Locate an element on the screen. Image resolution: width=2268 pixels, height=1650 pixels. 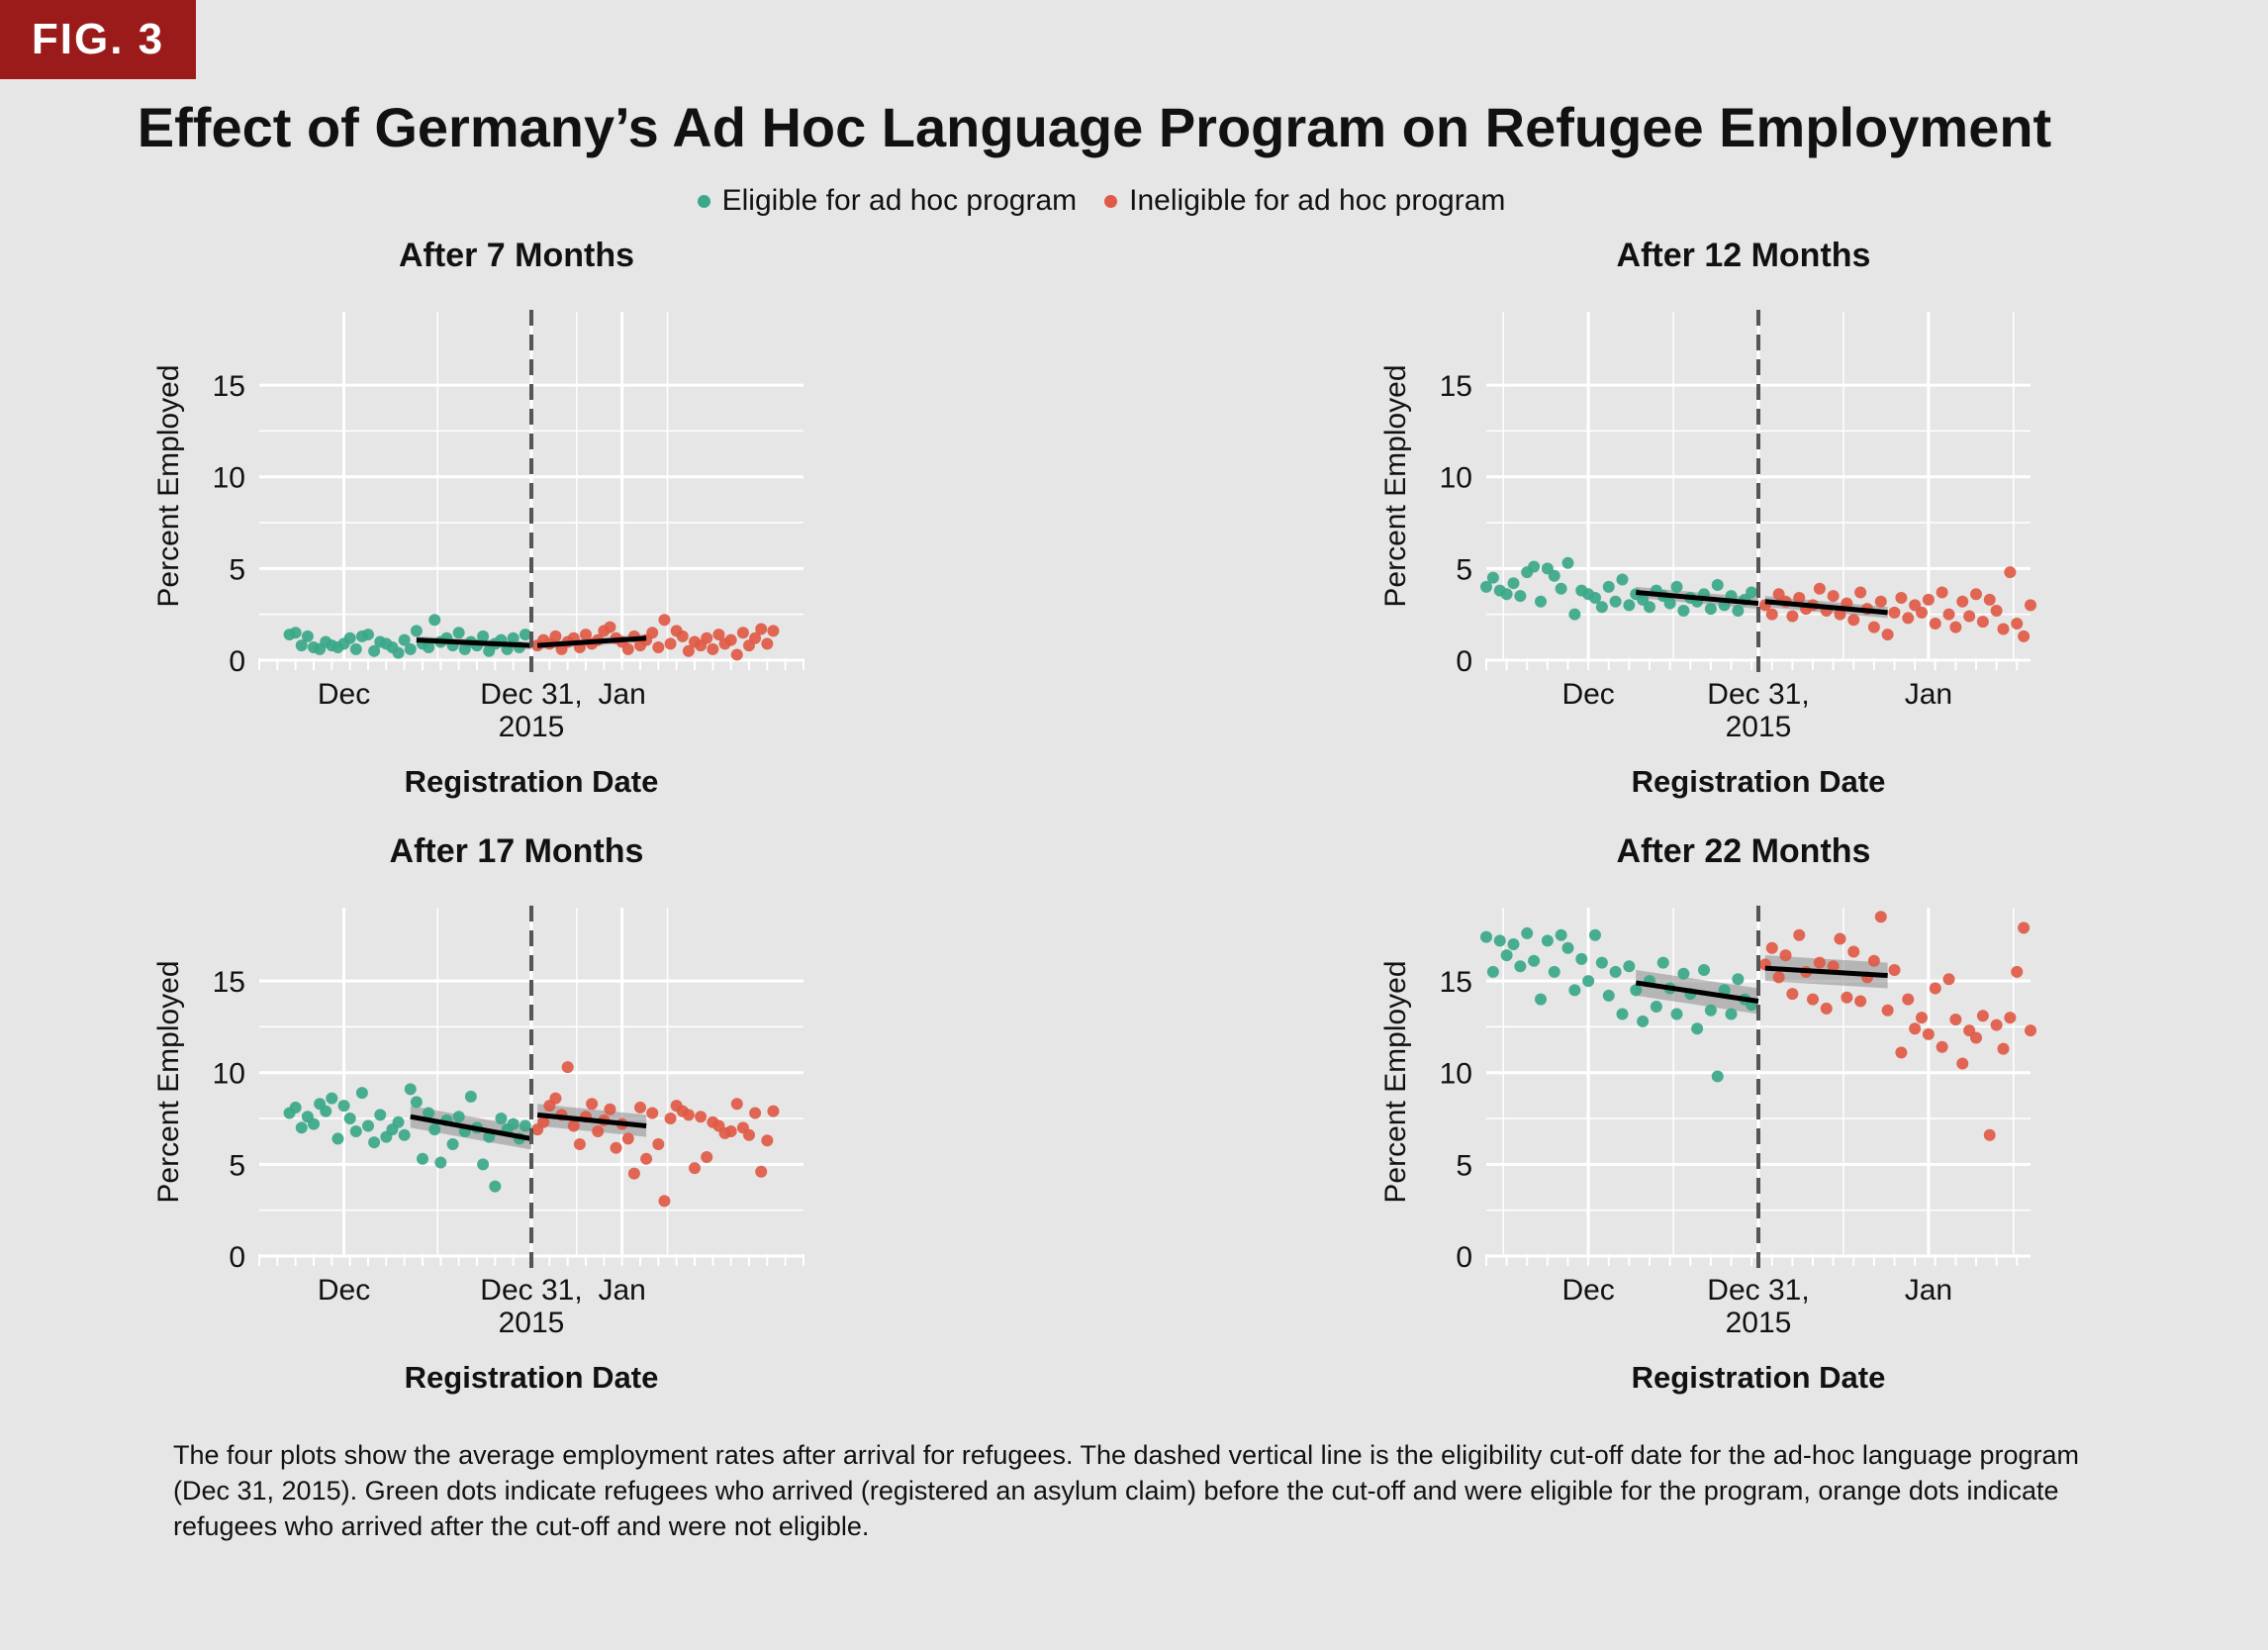
legend-item-eligible: Eligible for ad hoc program is located at coordinates (888, 201).